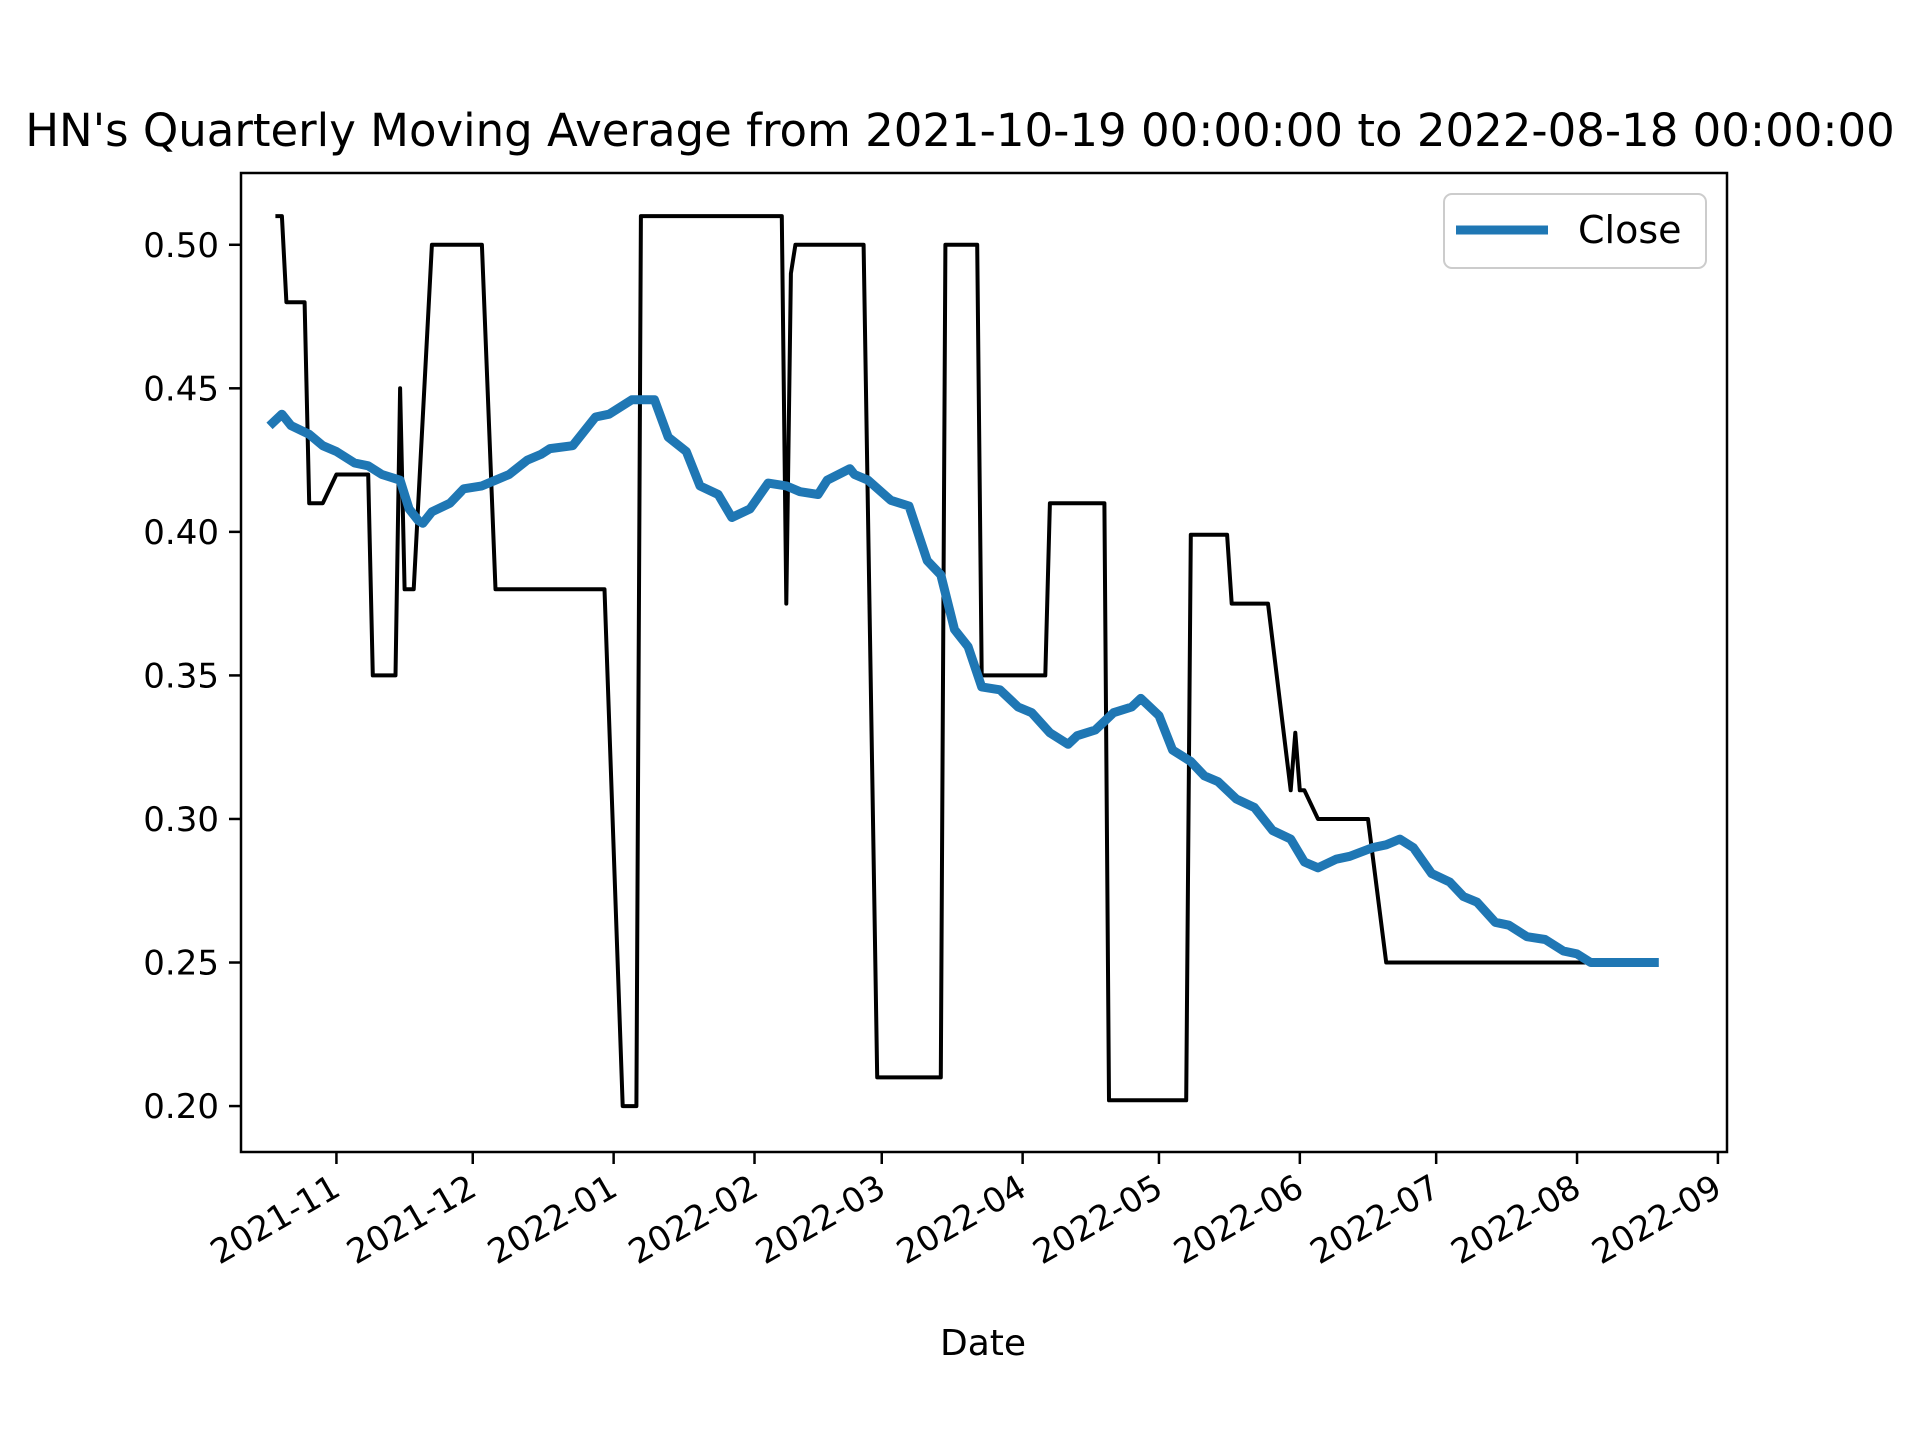  What do you see at coordinates (1238, 1220) in the screenshot?
I see `x-tick-label: 2022-06` at bounding box center [1238, 1220].